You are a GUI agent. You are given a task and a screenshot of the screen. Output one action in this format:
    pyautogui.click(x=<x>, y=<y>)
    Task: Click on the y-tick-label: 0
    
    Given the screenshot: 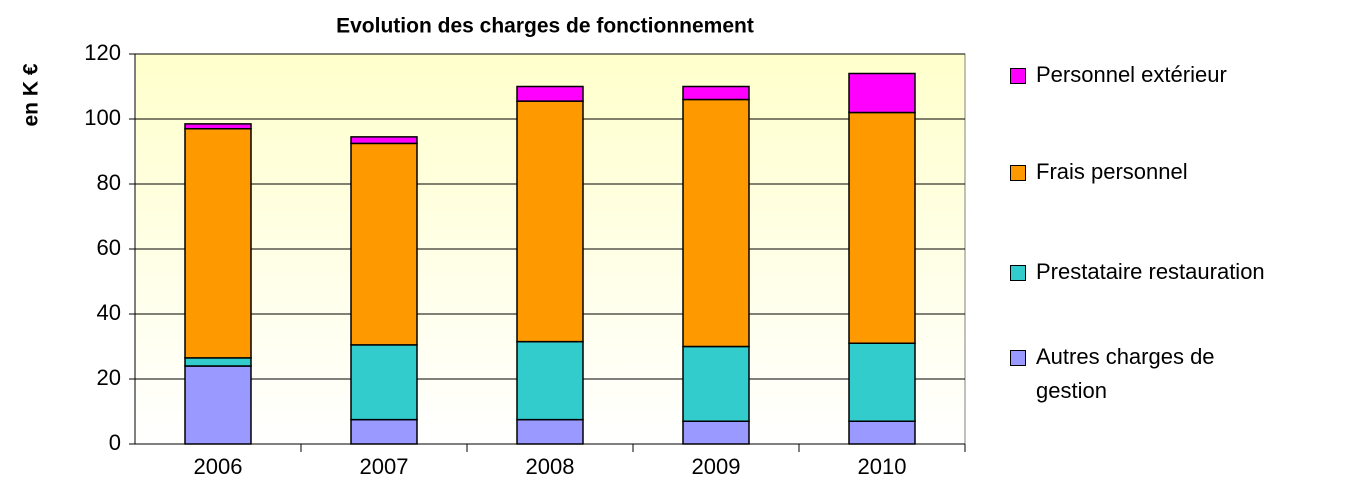 What is the action you would take?
    pyautogui.click(x=115, y=442)
    